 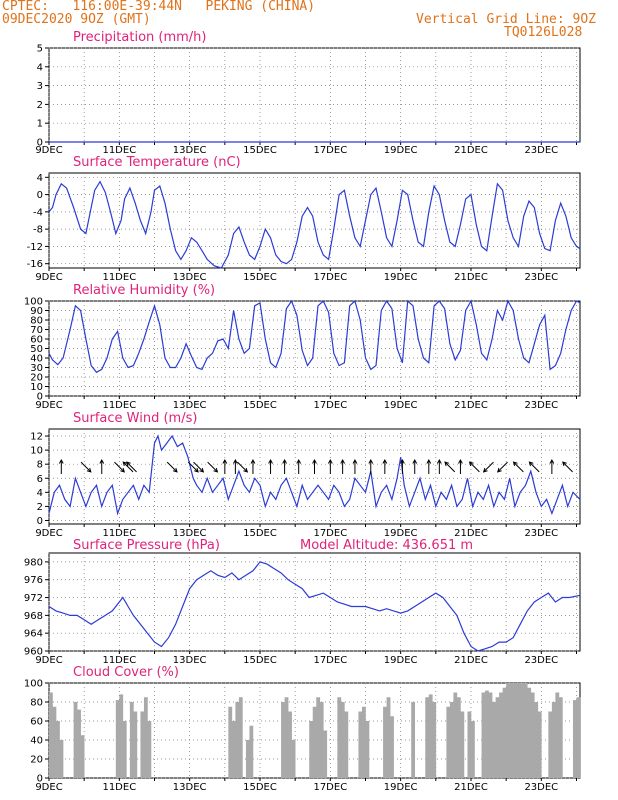 What do you see at coordinates (40, 178) in the screenshot?
I see `y-tick-label: 4` at bounding box center [40, 178].